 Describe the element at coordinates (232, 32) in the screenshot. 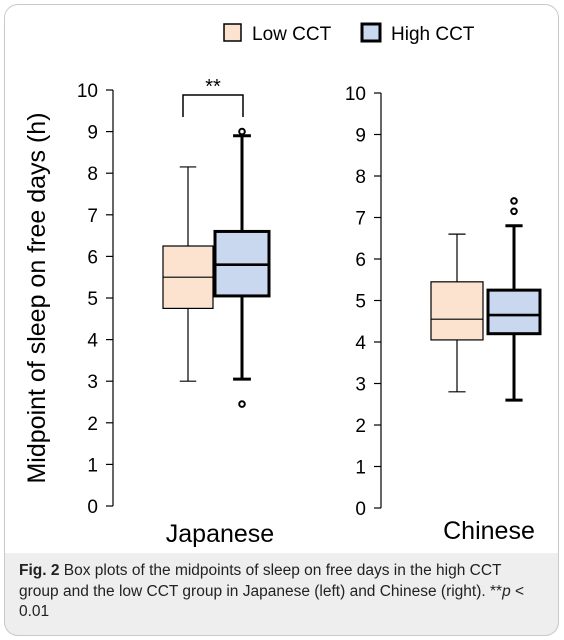

I see `legend-swatch-low` at that location.